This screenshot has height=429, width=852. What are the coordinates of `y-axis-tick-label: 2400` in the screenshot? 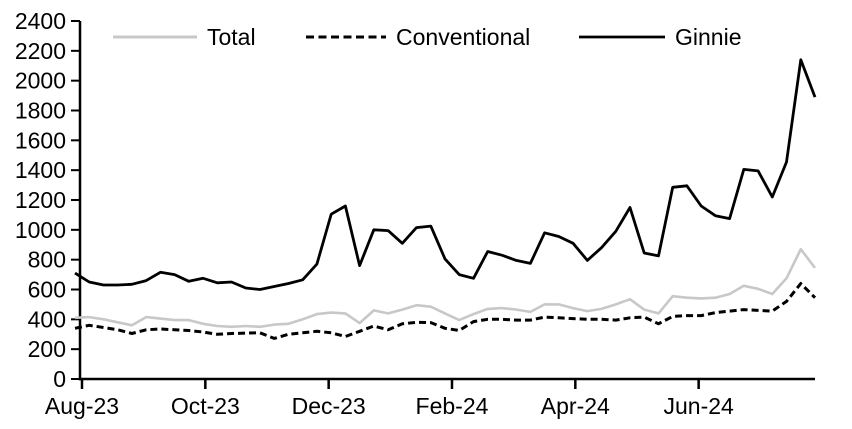 It's located at (40, 21).